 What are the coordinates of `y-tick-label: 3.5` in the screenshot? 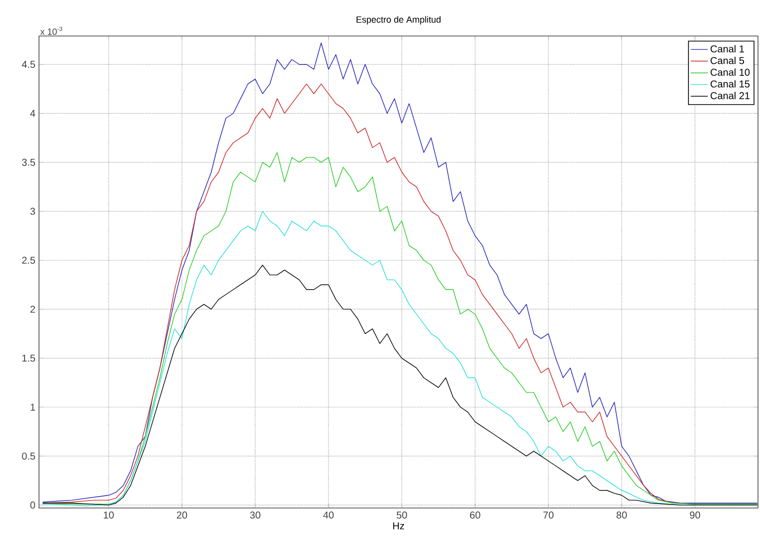 It's located at (29, 162).